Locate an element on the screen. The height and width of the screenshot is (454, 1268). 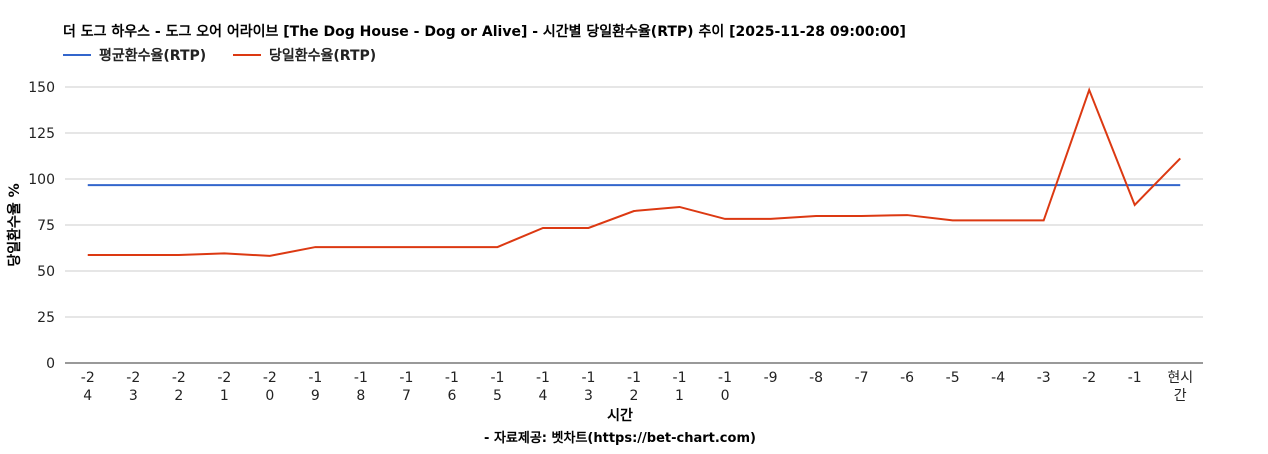
y-tick-label: 25 is located at coordinates (46, 318).